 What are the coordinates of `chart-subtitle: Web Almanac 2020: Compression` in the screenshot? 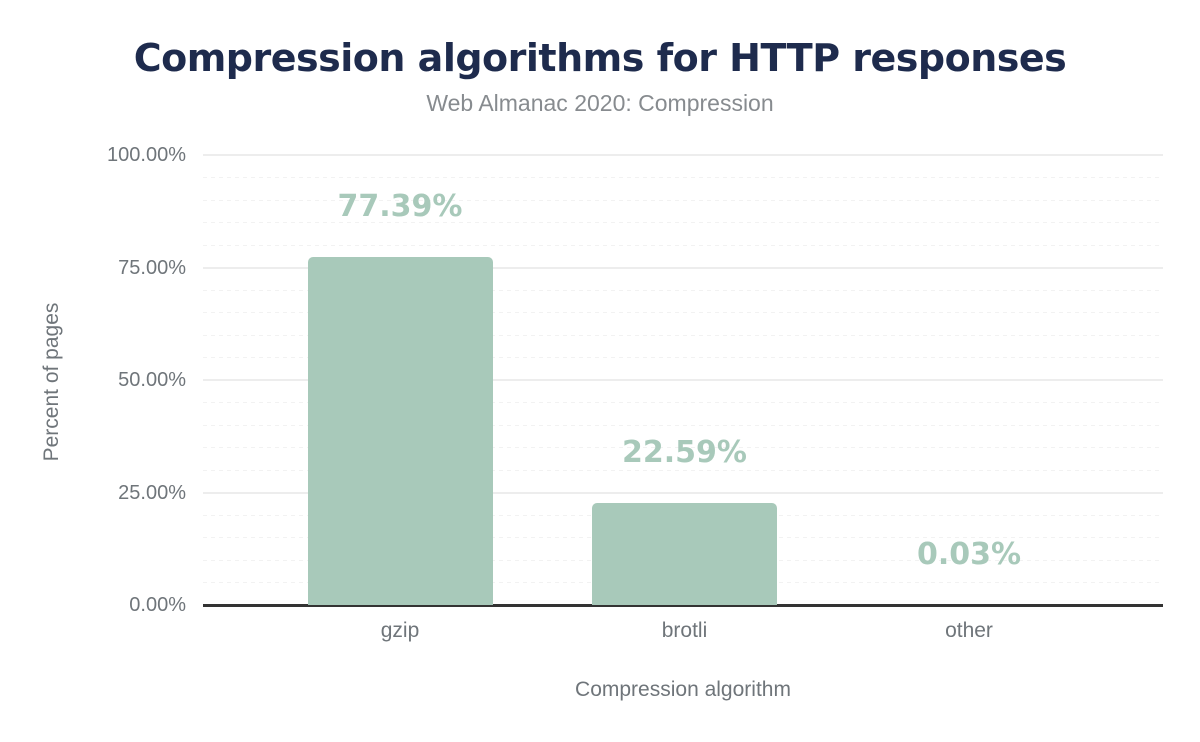 It's located at (600, 103).